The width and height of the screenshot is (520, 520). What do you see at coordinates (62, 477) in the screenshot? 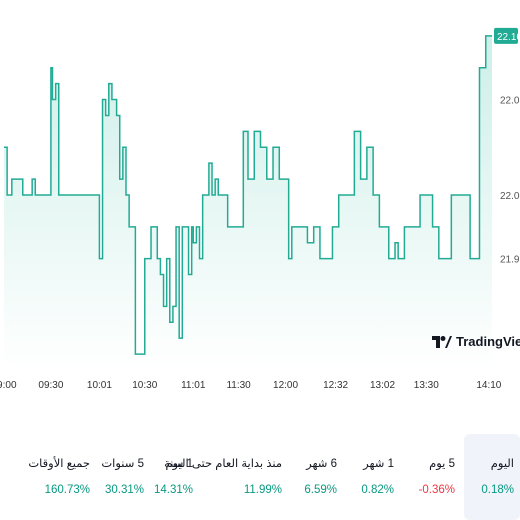
I see `period-button-7: جميع الأوقات 160.73%` at bounding box center [62, 477].